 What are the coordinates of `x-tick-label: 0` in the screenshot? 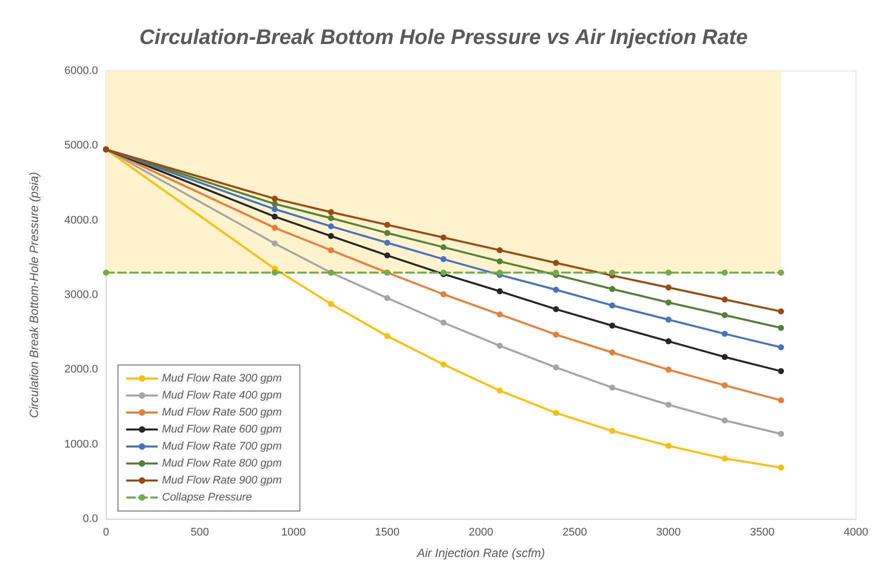 It's located at (106, 532).